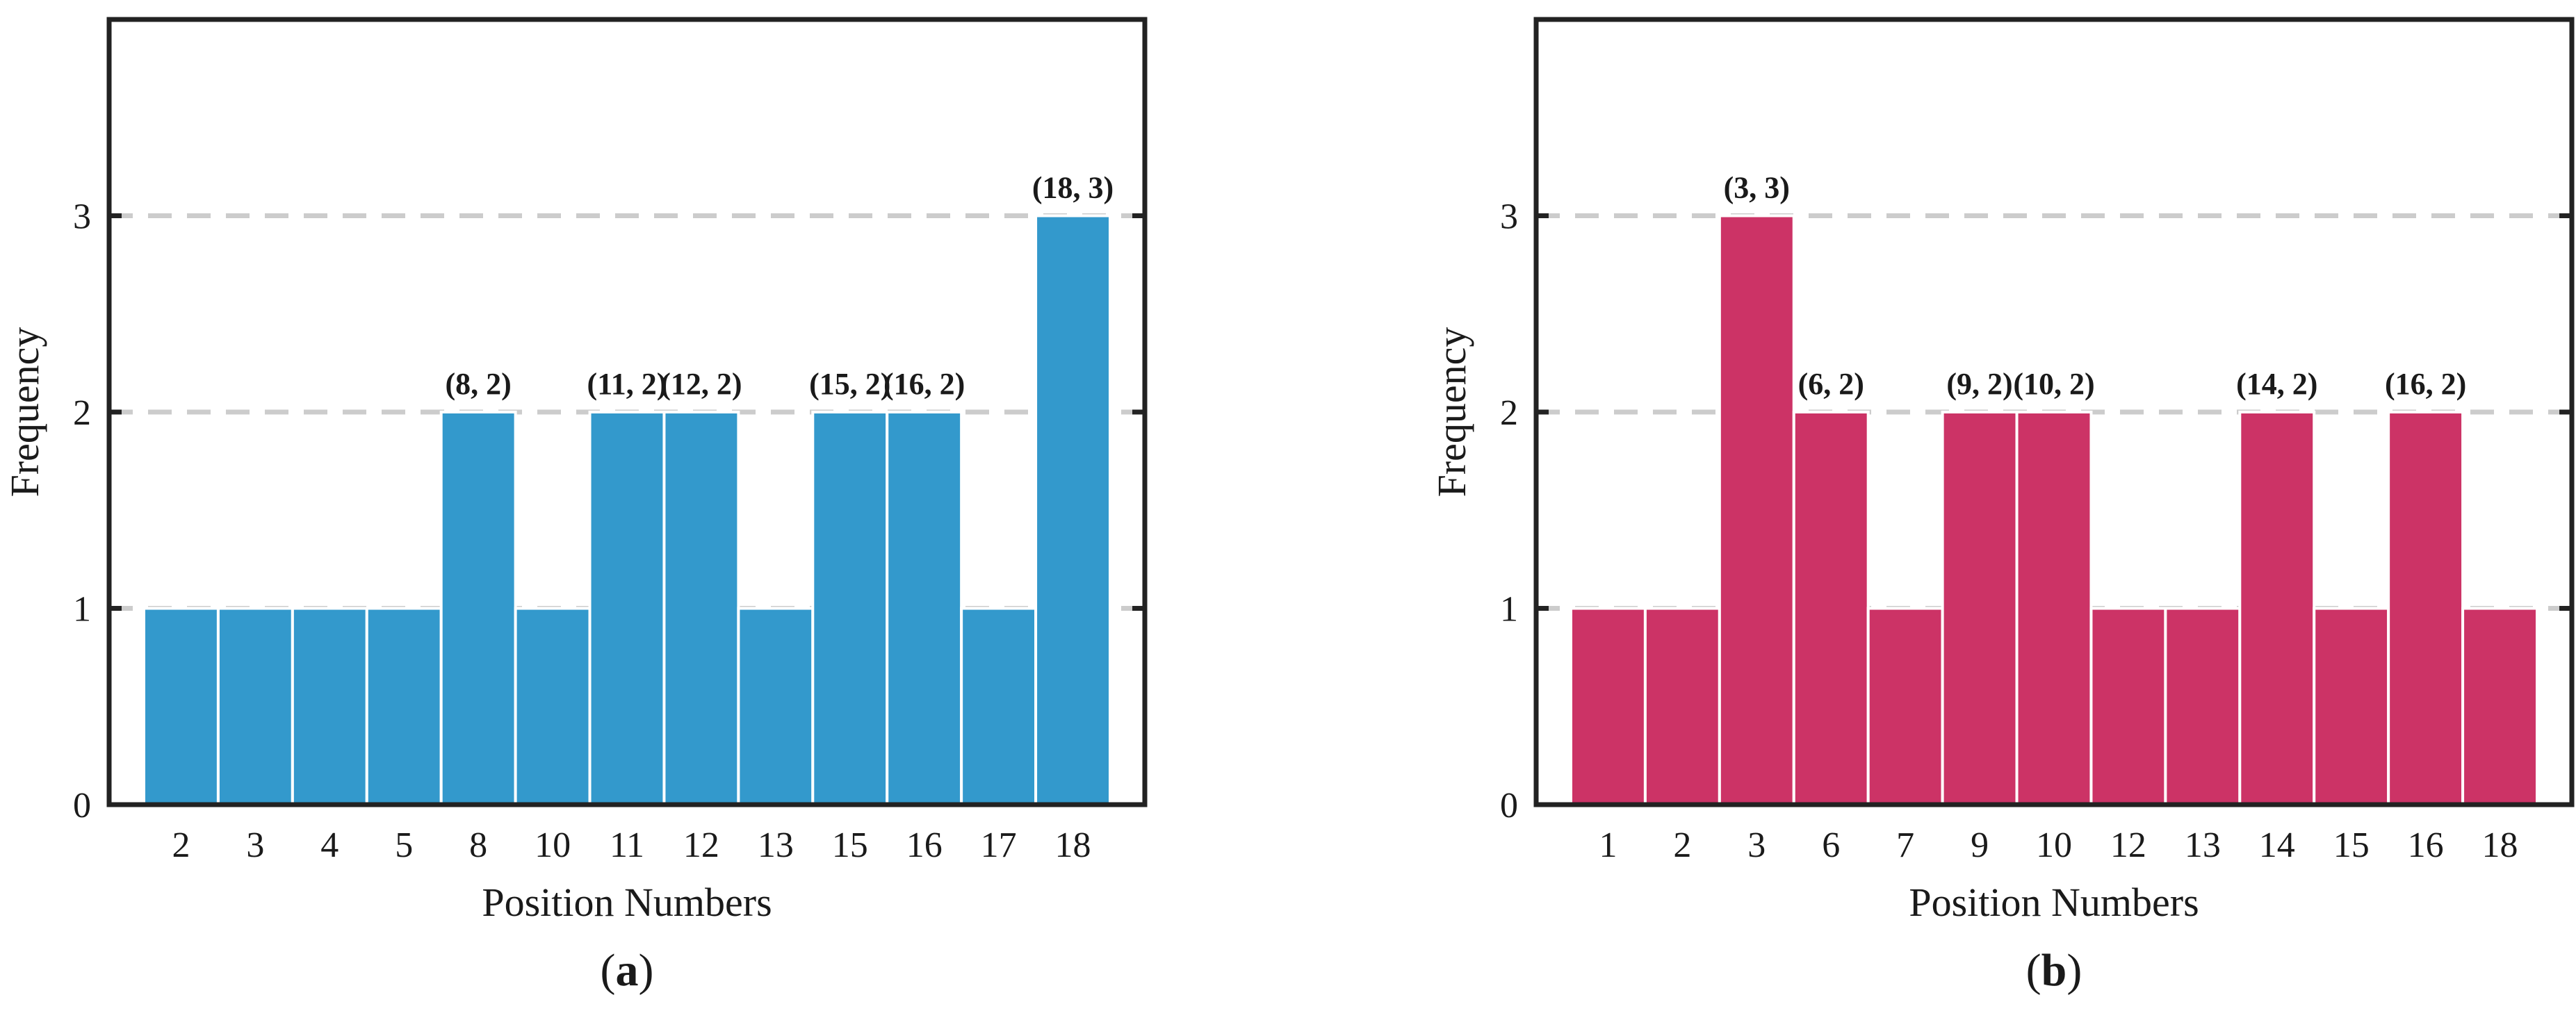 The width and height of the screenshot is (2576, 1027). Describe the element at coordinates (329, 845) in the screenshot. I see `x-tick-label-4: 4` at that location.